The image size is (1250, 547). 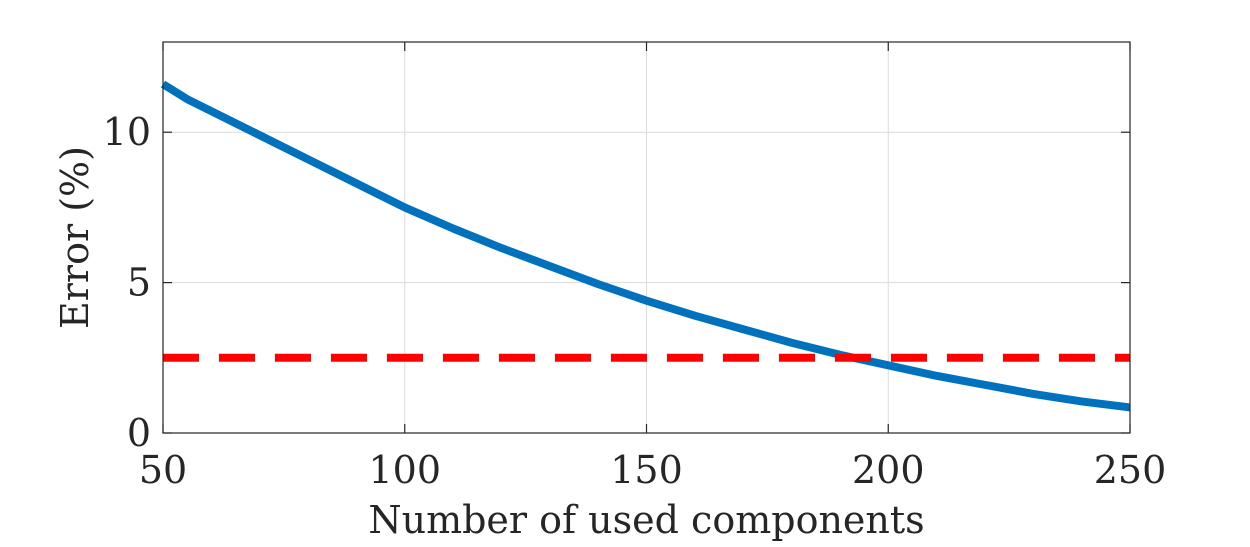 I want to click on x-tick-label: 200, so click(x=888, y=470).